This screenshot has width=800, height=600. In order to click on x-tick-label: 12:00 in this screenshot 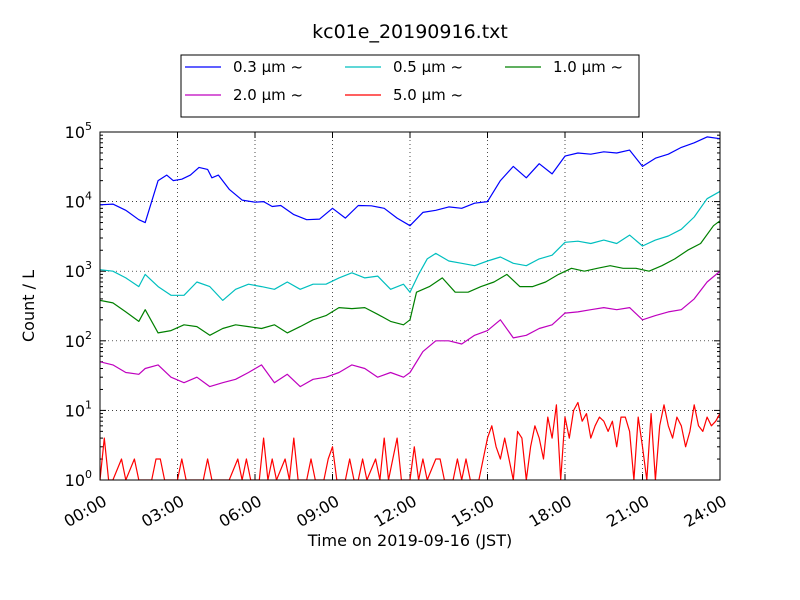, I will do `click(395, 511)`.